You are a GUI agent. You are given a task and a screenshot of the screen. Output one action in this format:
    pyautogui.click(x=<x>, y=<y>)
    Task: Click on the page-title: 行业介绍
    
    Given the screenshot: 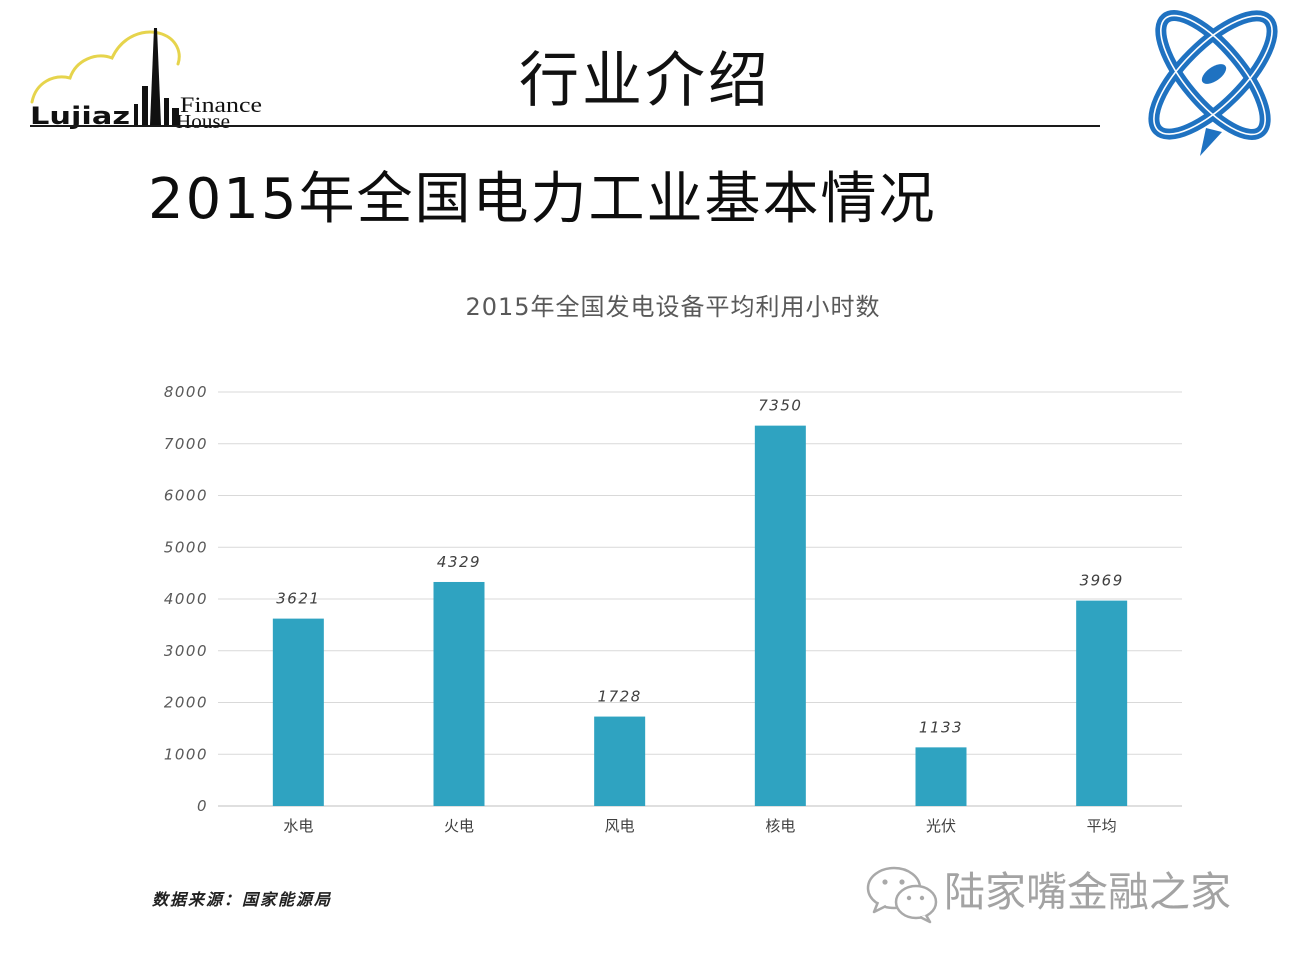 What is the action you would take?
    pyautogui.click(x=645, y=81)
    